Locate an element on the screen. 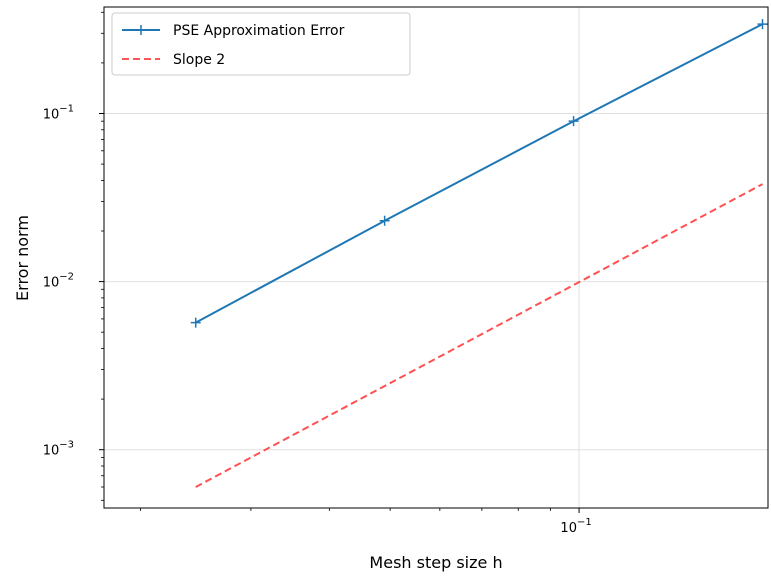 Image resolution: width=771 pixels, height=577 pixels. x-axis-label: Mesh step size h is located at coordinates (435, 562).